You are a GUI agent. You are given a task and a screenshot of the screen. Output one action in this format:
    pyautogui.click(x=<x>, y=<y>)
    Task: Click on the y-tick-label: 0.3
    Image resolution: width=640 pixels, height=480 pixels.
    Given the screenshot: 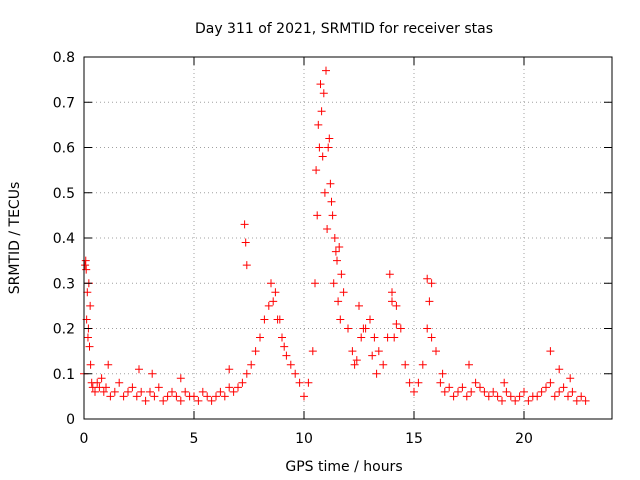 What is the action you would take?
    pyautogui.click(x=64, y=284)
    